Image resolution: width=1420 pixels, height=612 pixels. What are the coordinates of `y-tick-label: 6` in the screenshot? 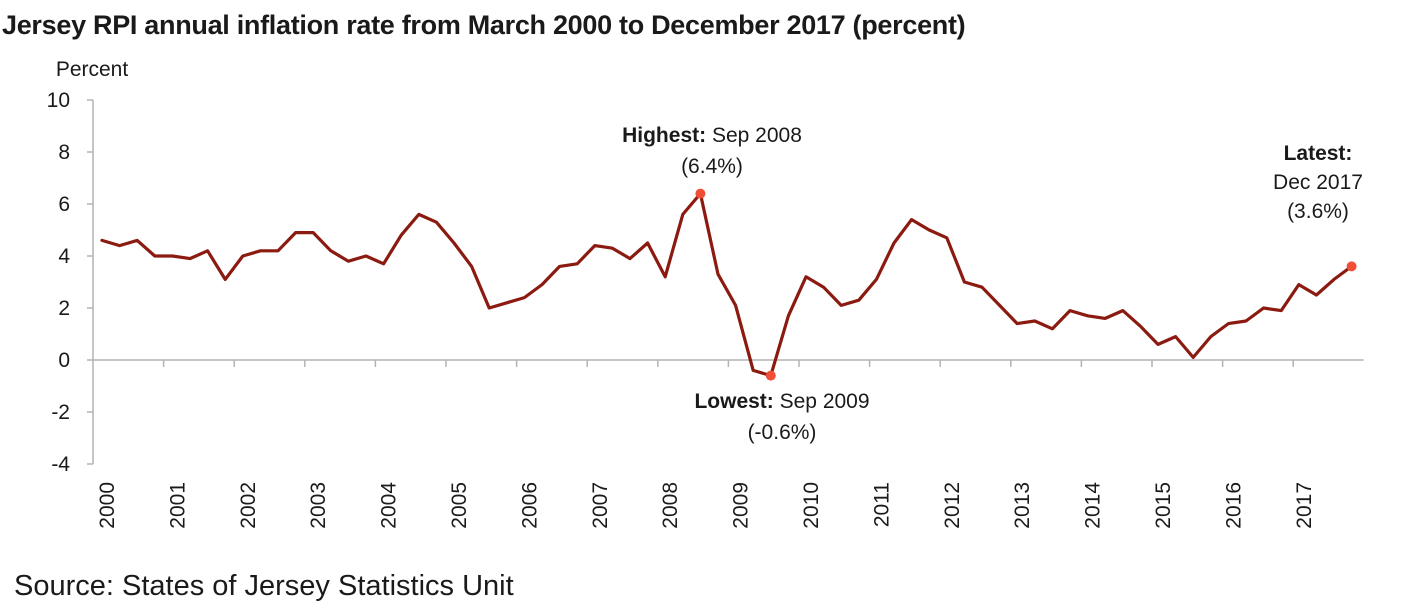 It's located at (64, 204).